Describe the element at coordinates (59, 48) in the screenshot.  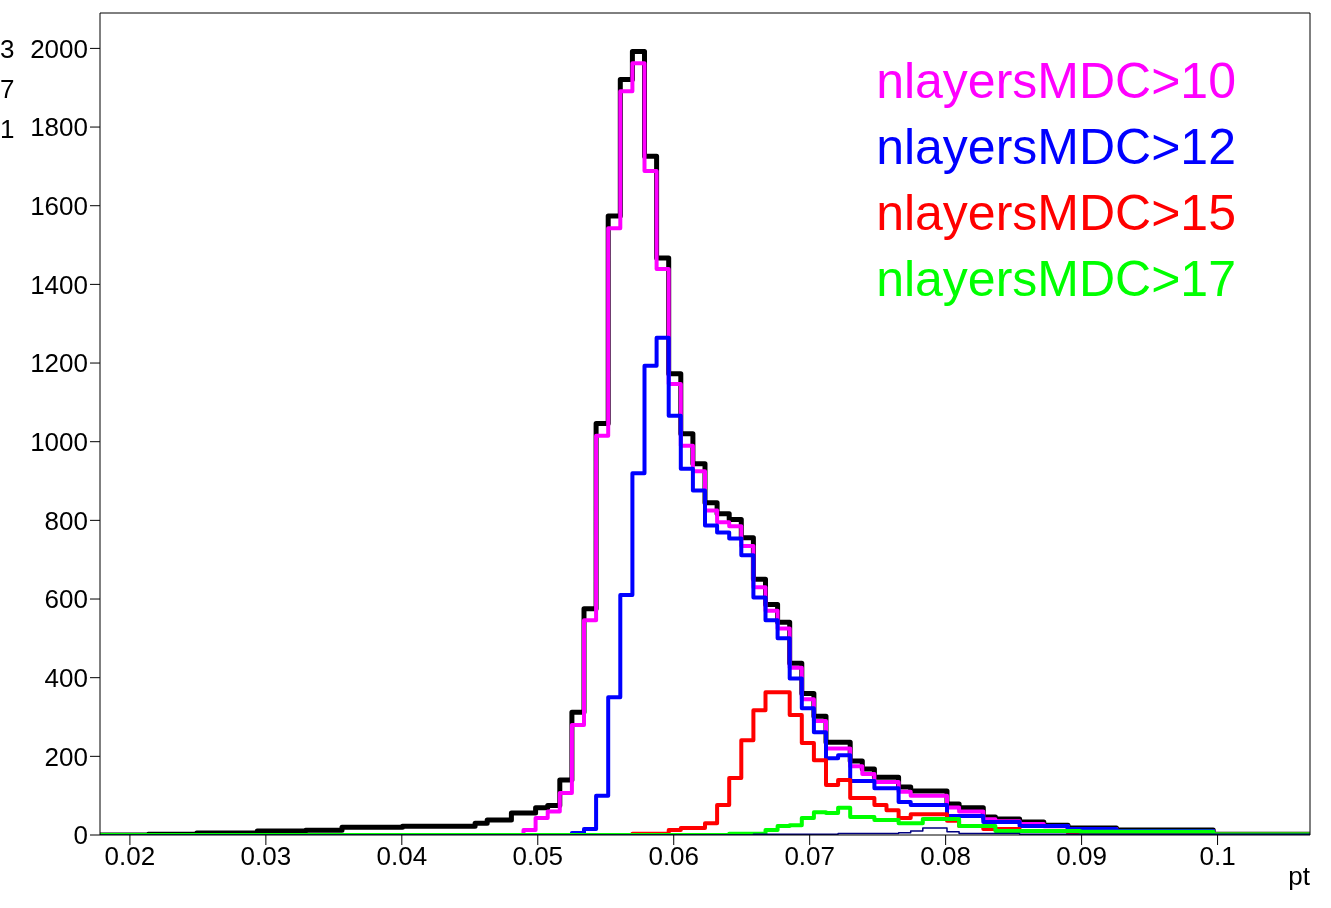
I see `y-tick-label: 2000` at that location.